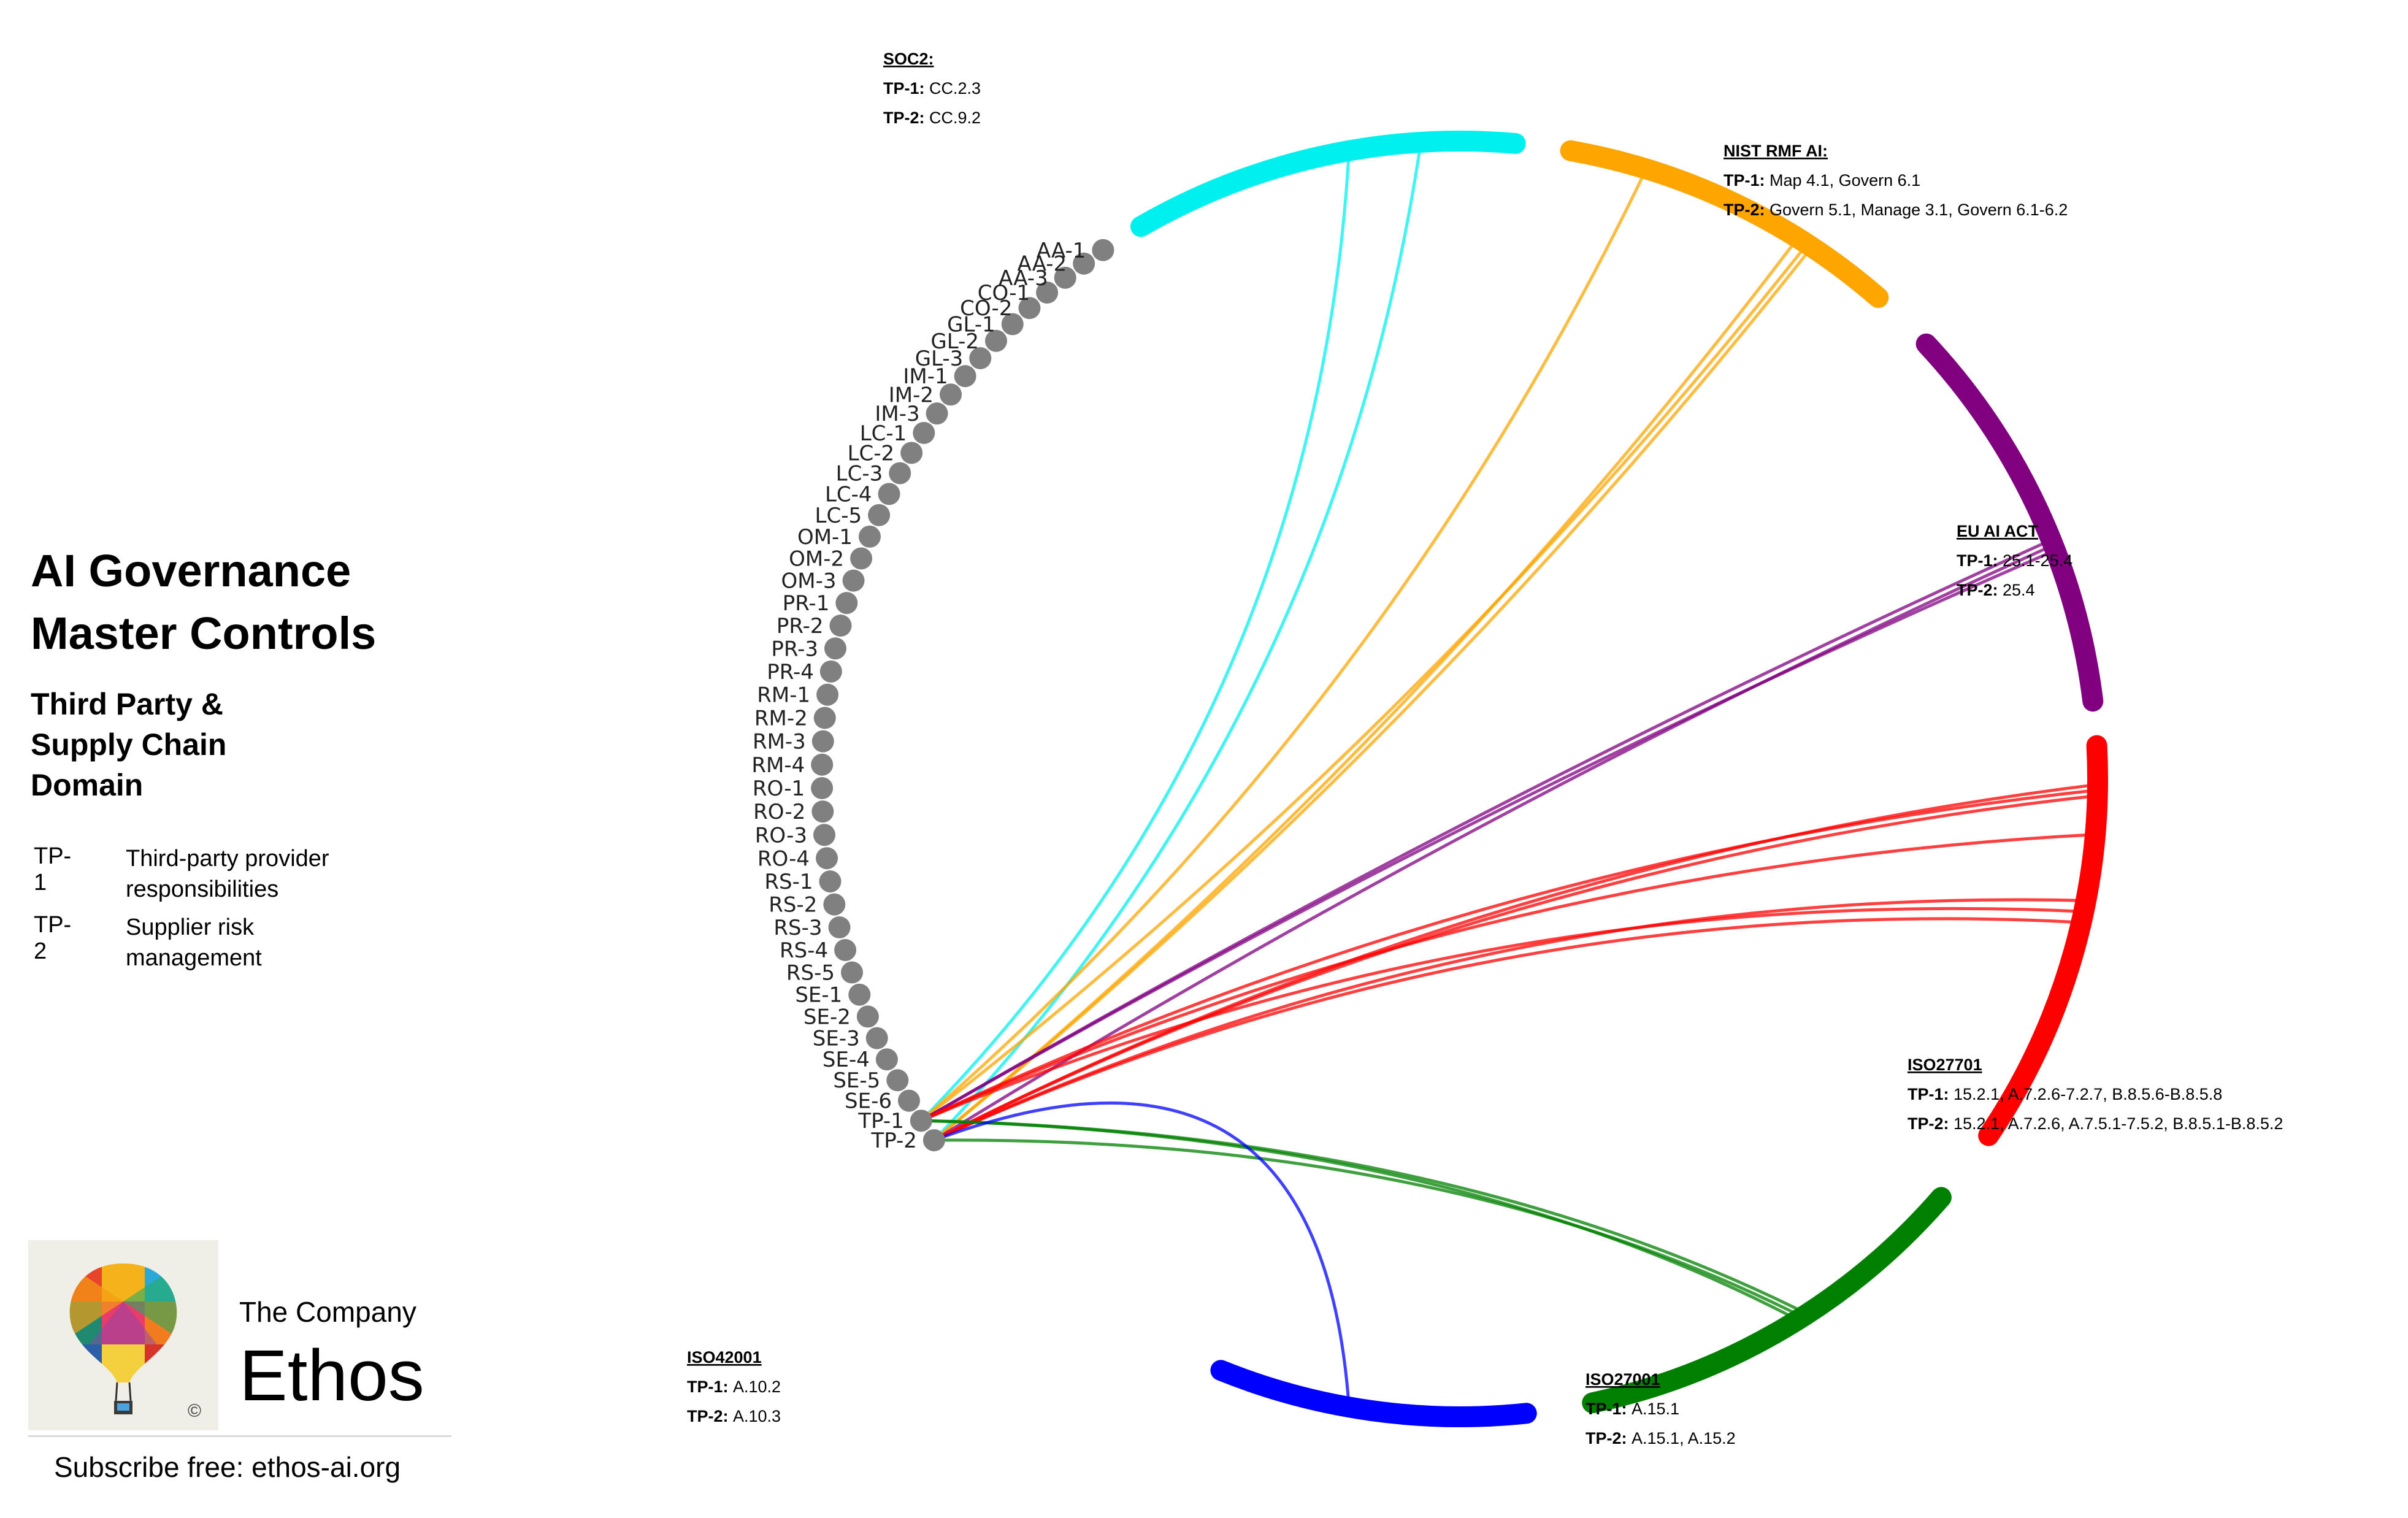 Image resolution: width=2408 pixels, height=1518 pixels. What do you see at coordinates (897, 414) in the screenshot?
I see `node-label-im-3: IM-3` at bounding box center [897, 414].